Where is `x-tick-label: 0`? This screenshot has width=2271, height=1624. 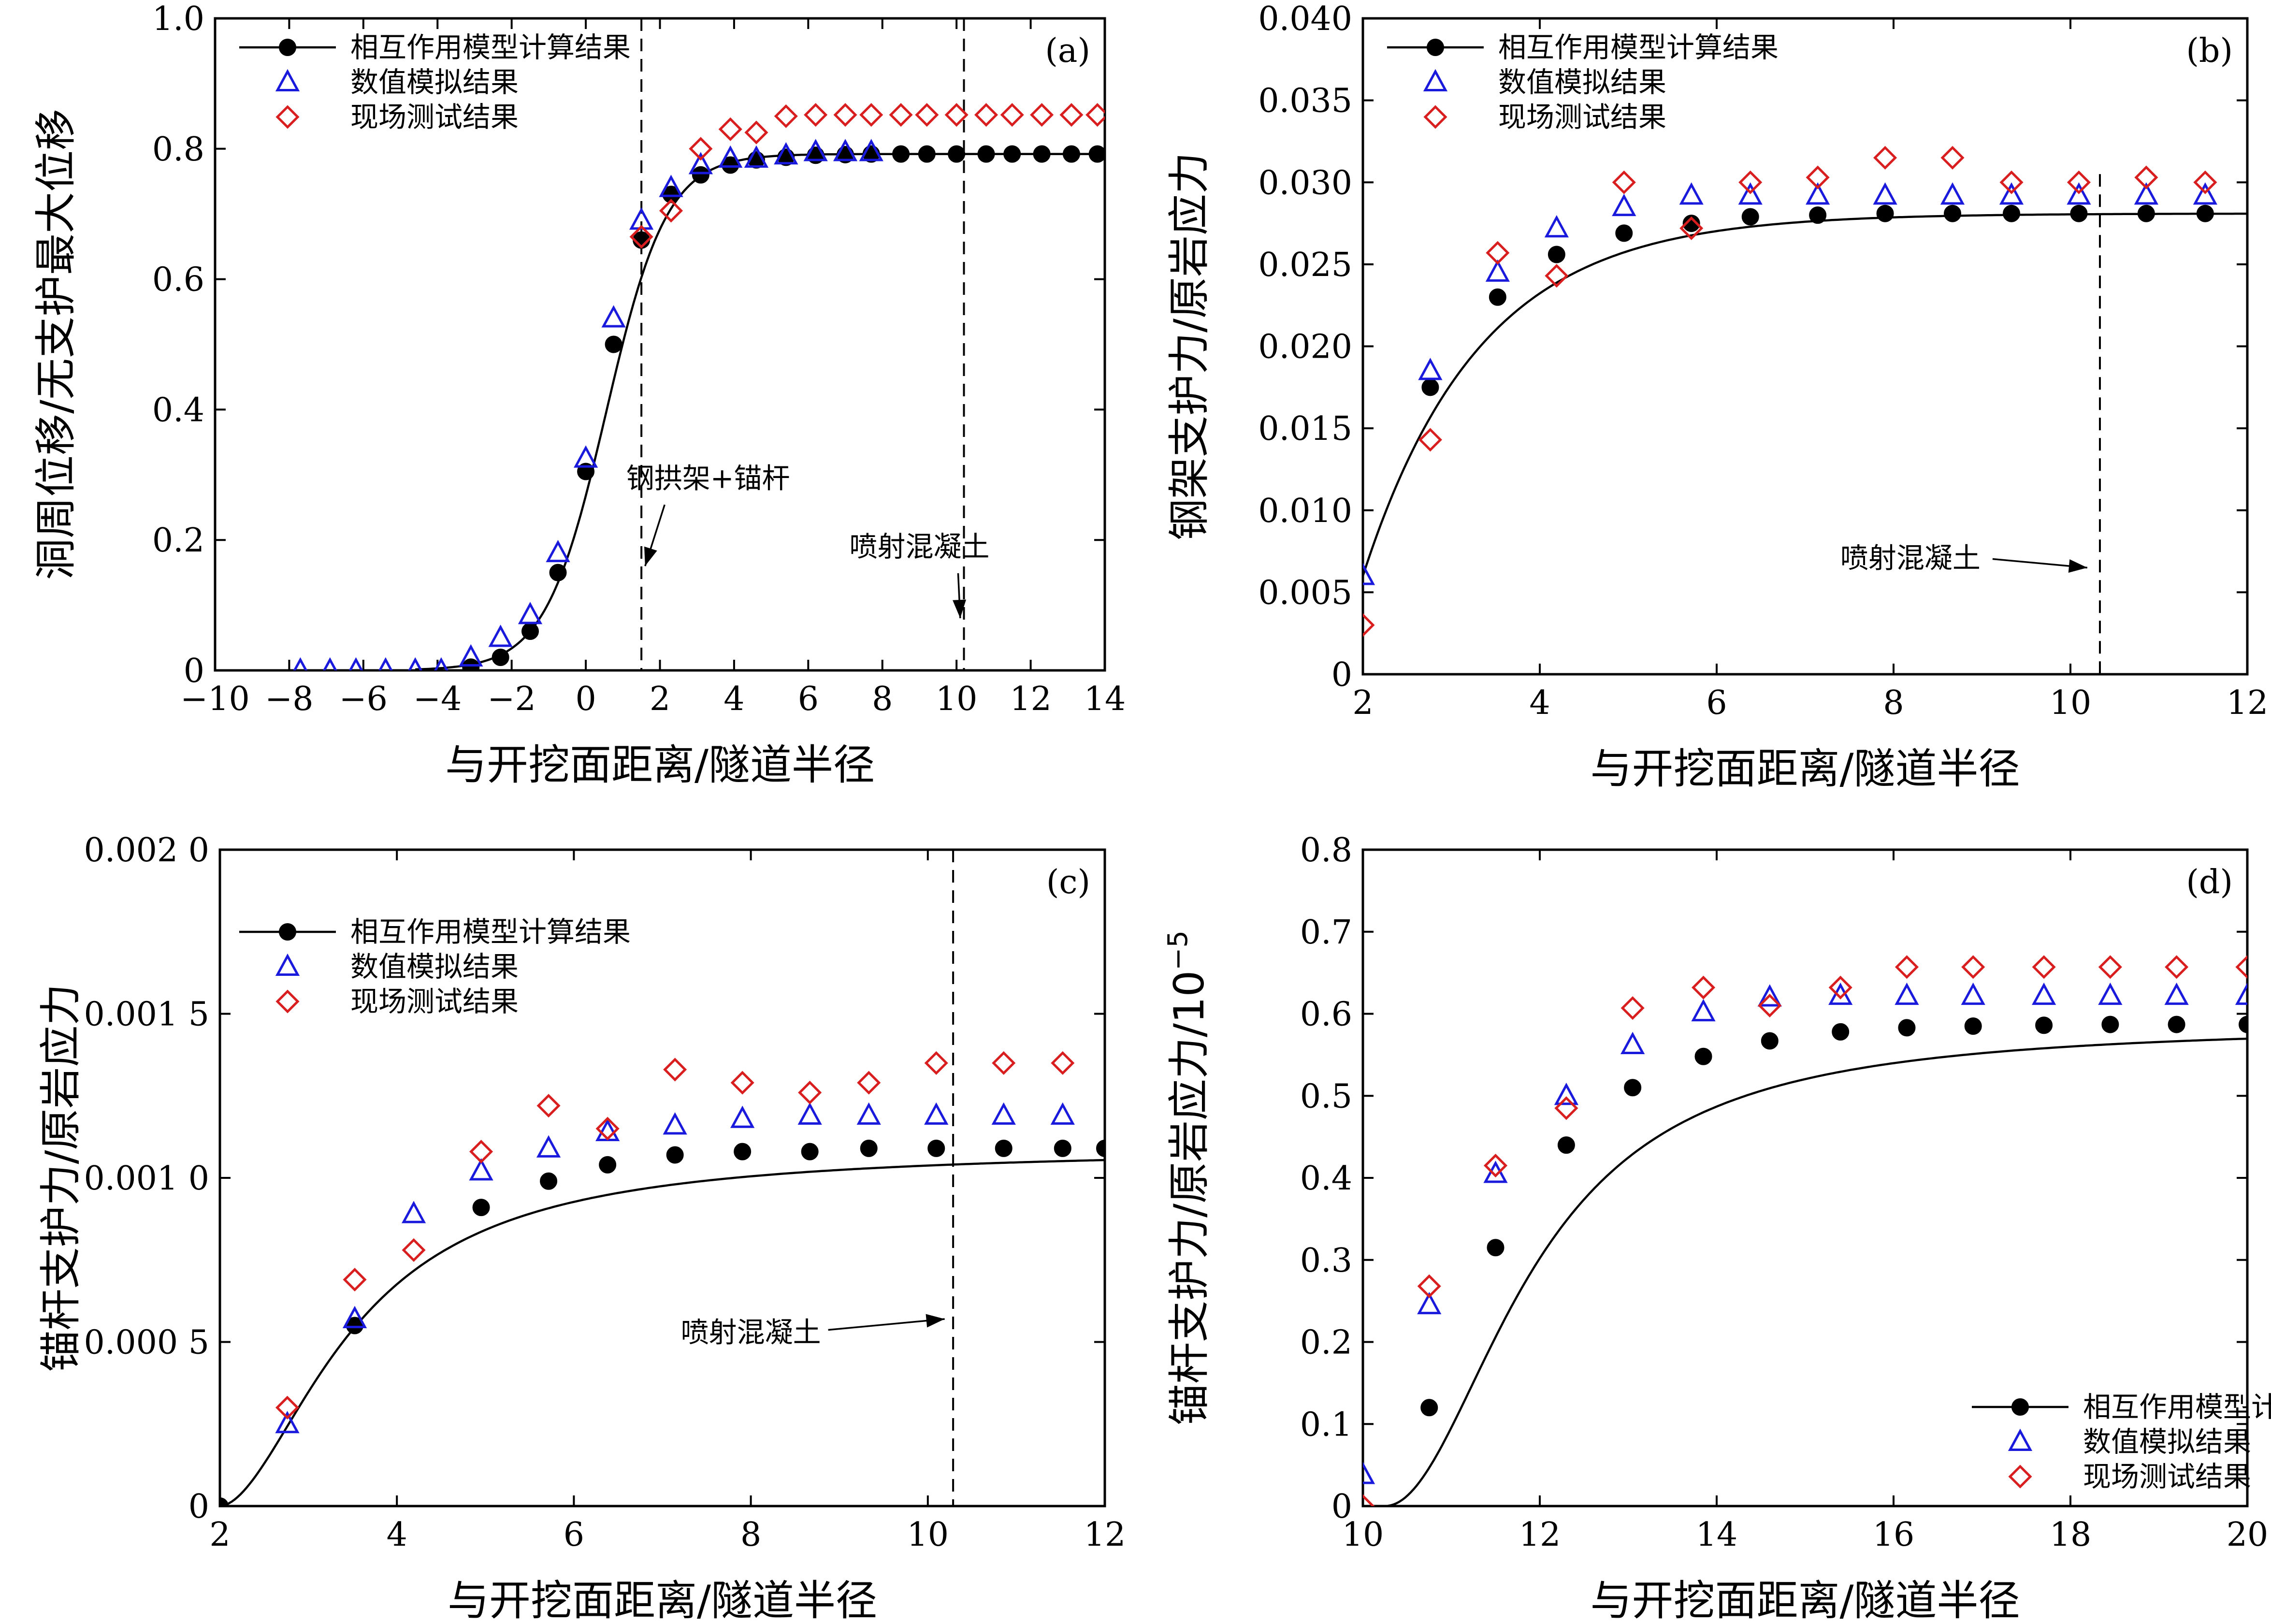
x-tick-label: 0 is located at coordinates (585, 699).